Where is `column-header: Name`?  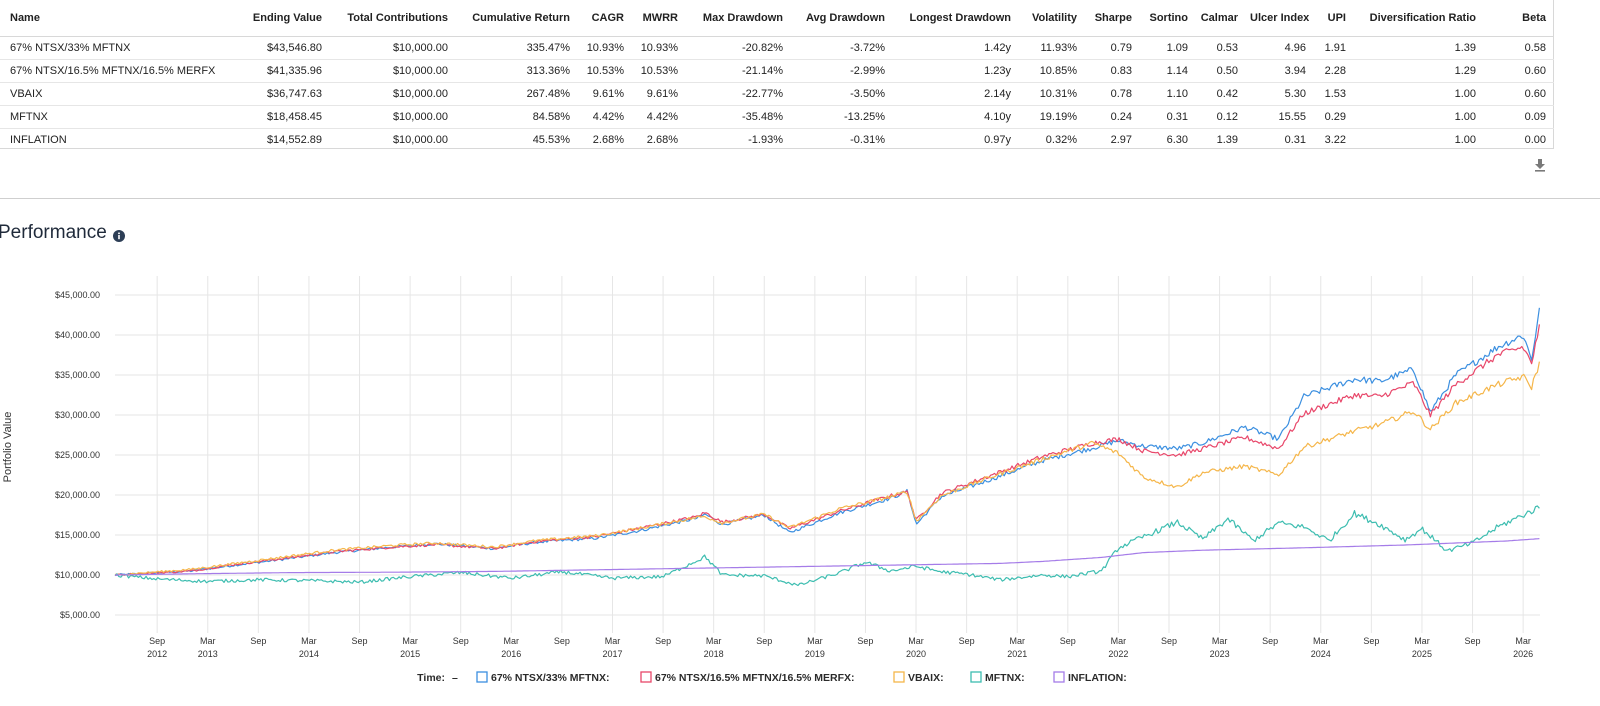
column-header: Name is located at coordinates (115, 18).